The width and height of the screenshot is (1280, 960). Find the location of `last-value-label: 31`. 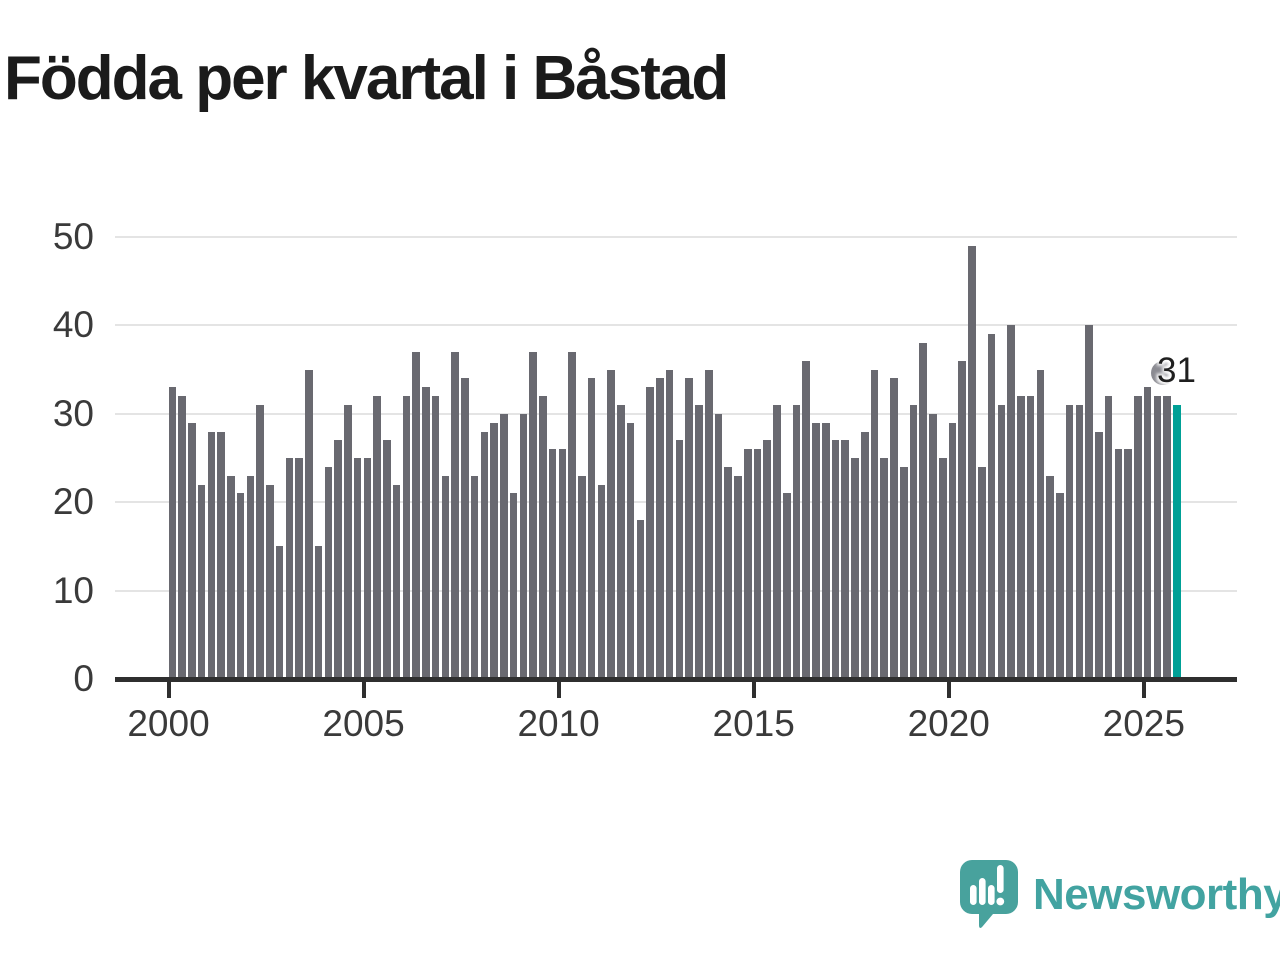

last-value-label: 31 is located at coordinates (1176, 370).